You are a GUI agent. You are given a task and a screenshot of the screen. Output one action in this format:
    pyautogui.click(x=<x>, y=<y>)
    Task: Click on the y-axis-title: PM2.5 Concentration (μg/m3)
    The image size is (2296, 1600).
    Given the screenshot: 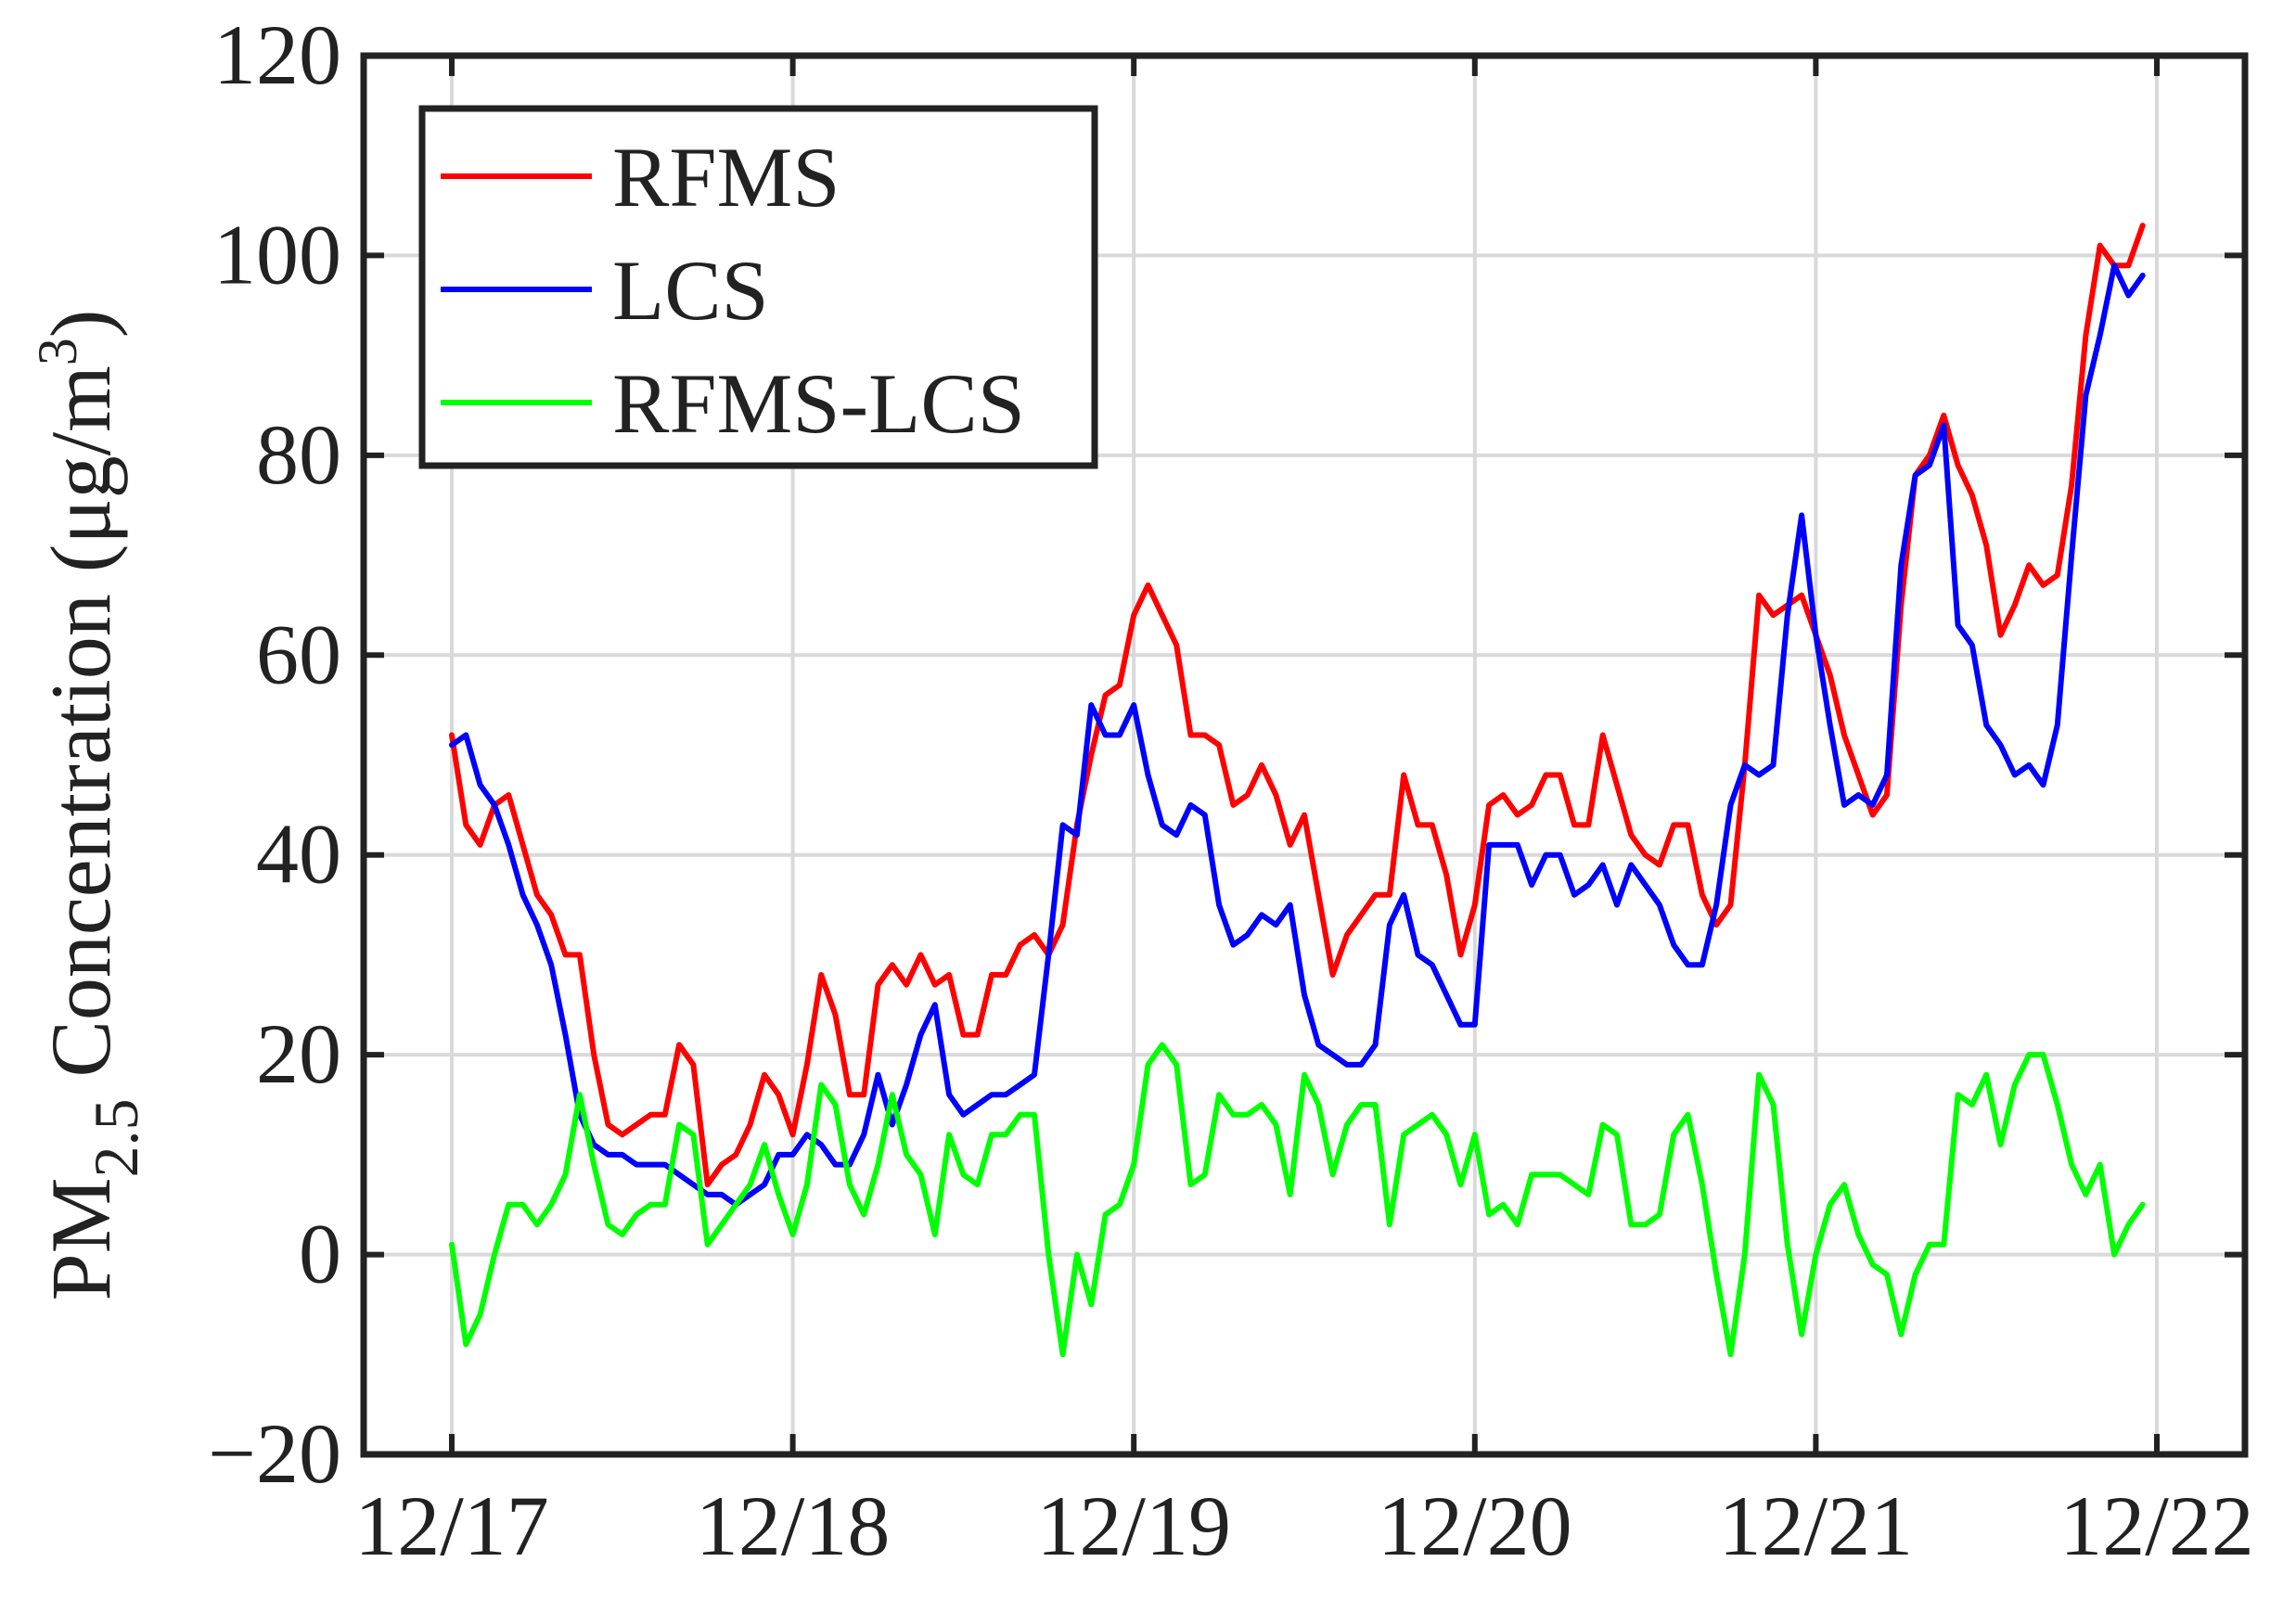 What is the action you would take?
    pyautogui.click(x=89, y=805)
    